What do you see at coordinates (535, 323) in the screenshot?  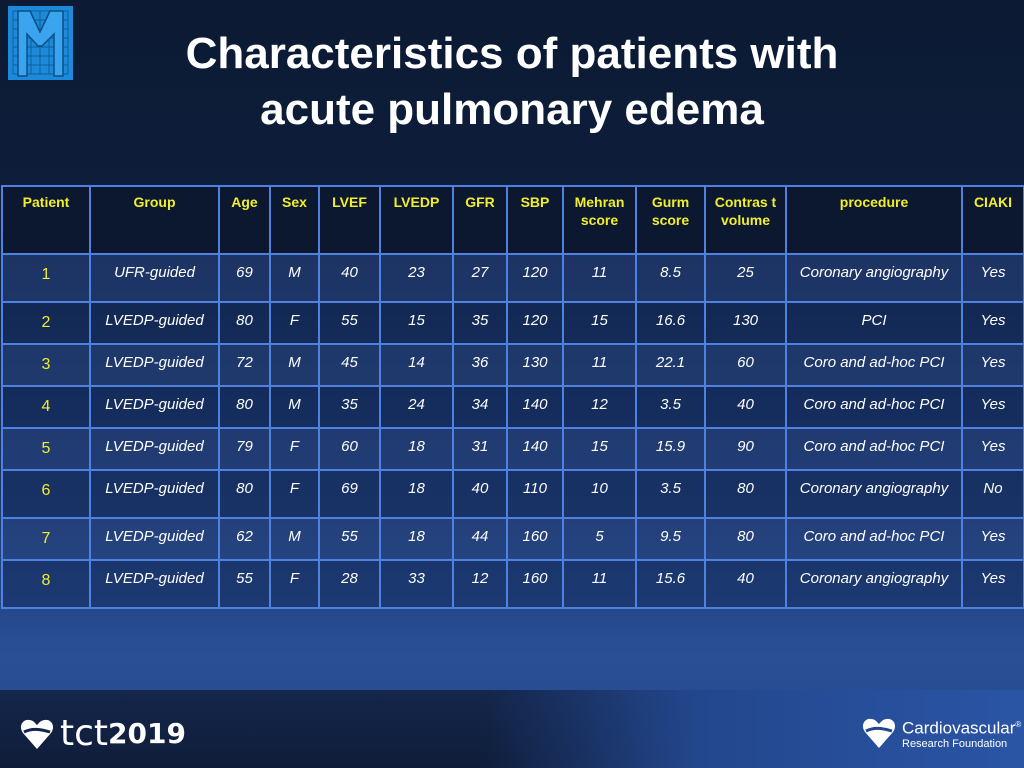 I see `cell-sbp: 120` at bounding box center [535, 323].